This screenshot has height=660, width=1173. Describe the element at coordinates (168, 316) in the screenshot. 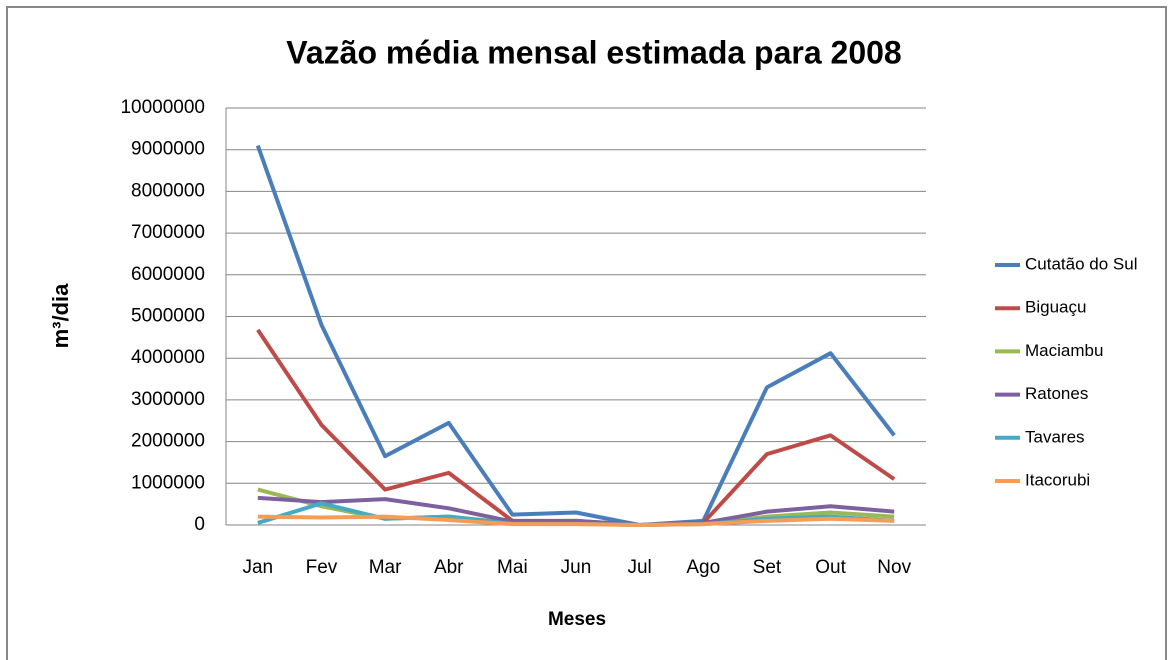

I see `y-tick-label: 5000000` at that location.